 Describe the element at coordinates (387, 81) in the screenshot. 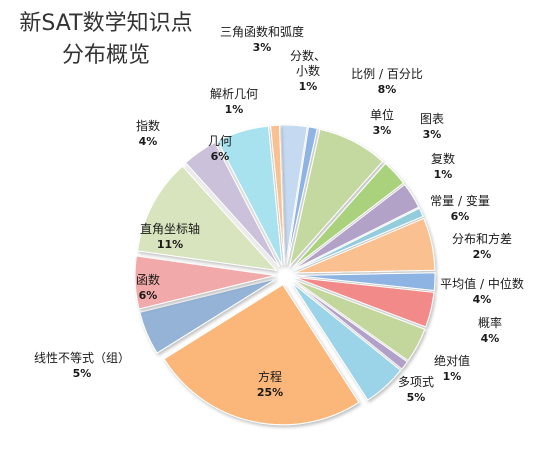

I see `slice-label-3: 比例 / 百分比 8%` at that location.